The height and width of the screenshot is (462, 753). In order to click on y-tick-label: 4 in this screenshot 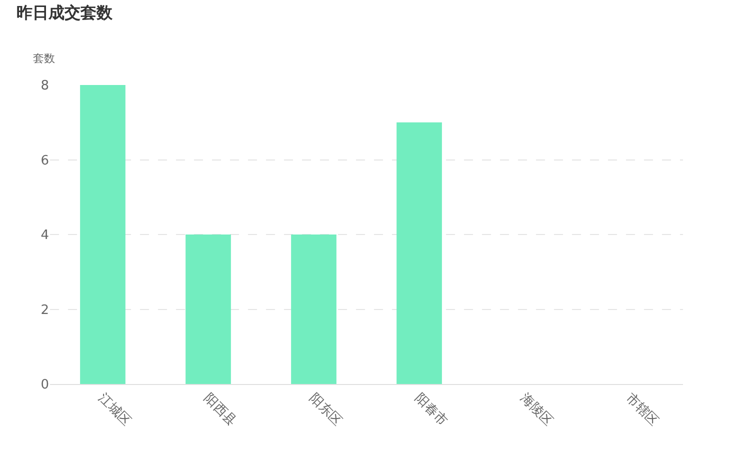, I will do `click(44, 236)`.